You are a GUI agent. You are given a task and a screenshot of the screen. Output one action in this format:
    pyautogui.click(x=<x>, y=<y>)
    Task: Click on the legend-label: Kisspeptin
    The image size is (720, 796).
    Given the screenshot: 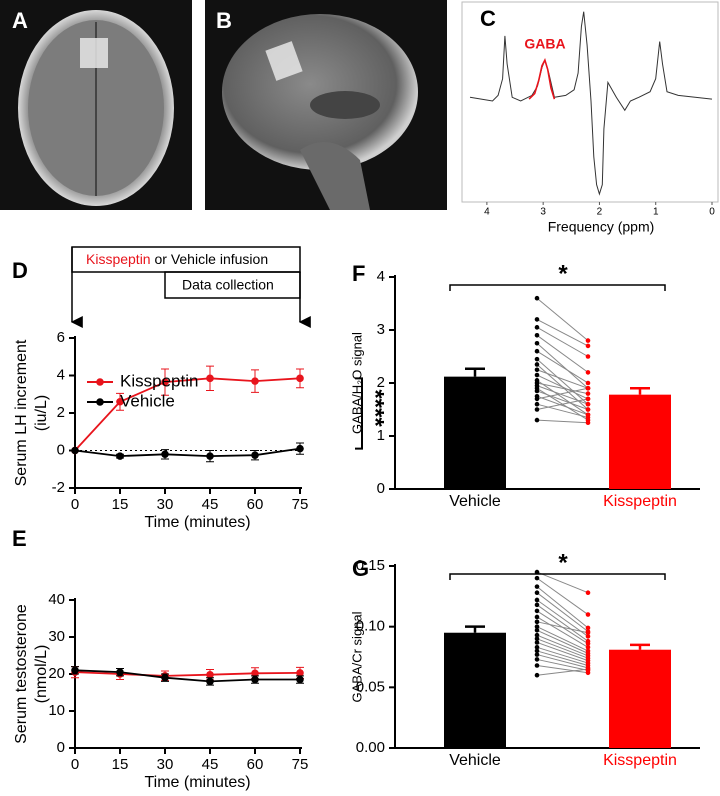 What is the action you would take?
    pyautogui.click(x=159, y=380)
    